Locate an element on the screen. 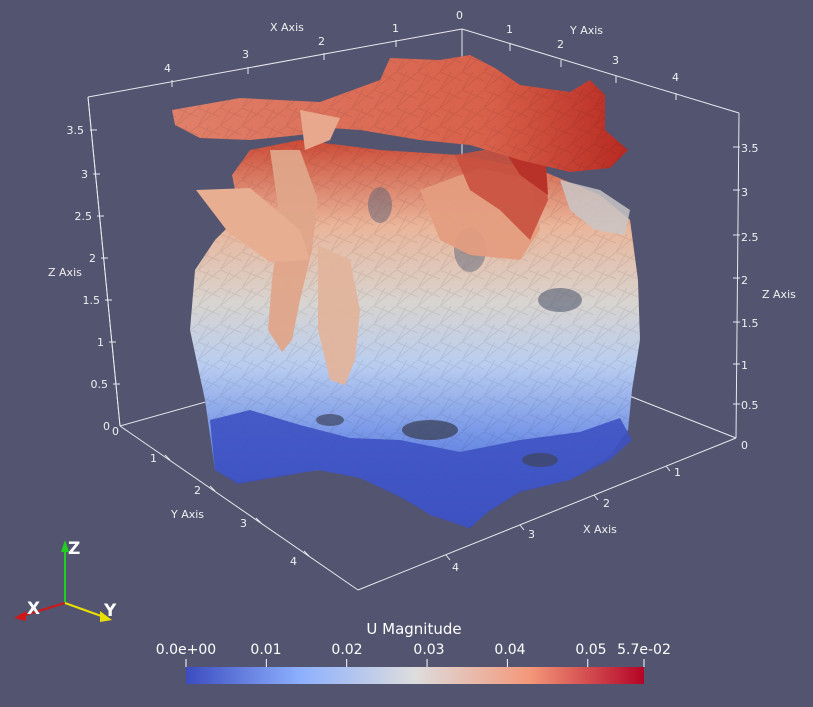 This screenshot has width=813, height=707. y-top-tick: 4 is located at coordinates (675, 77).